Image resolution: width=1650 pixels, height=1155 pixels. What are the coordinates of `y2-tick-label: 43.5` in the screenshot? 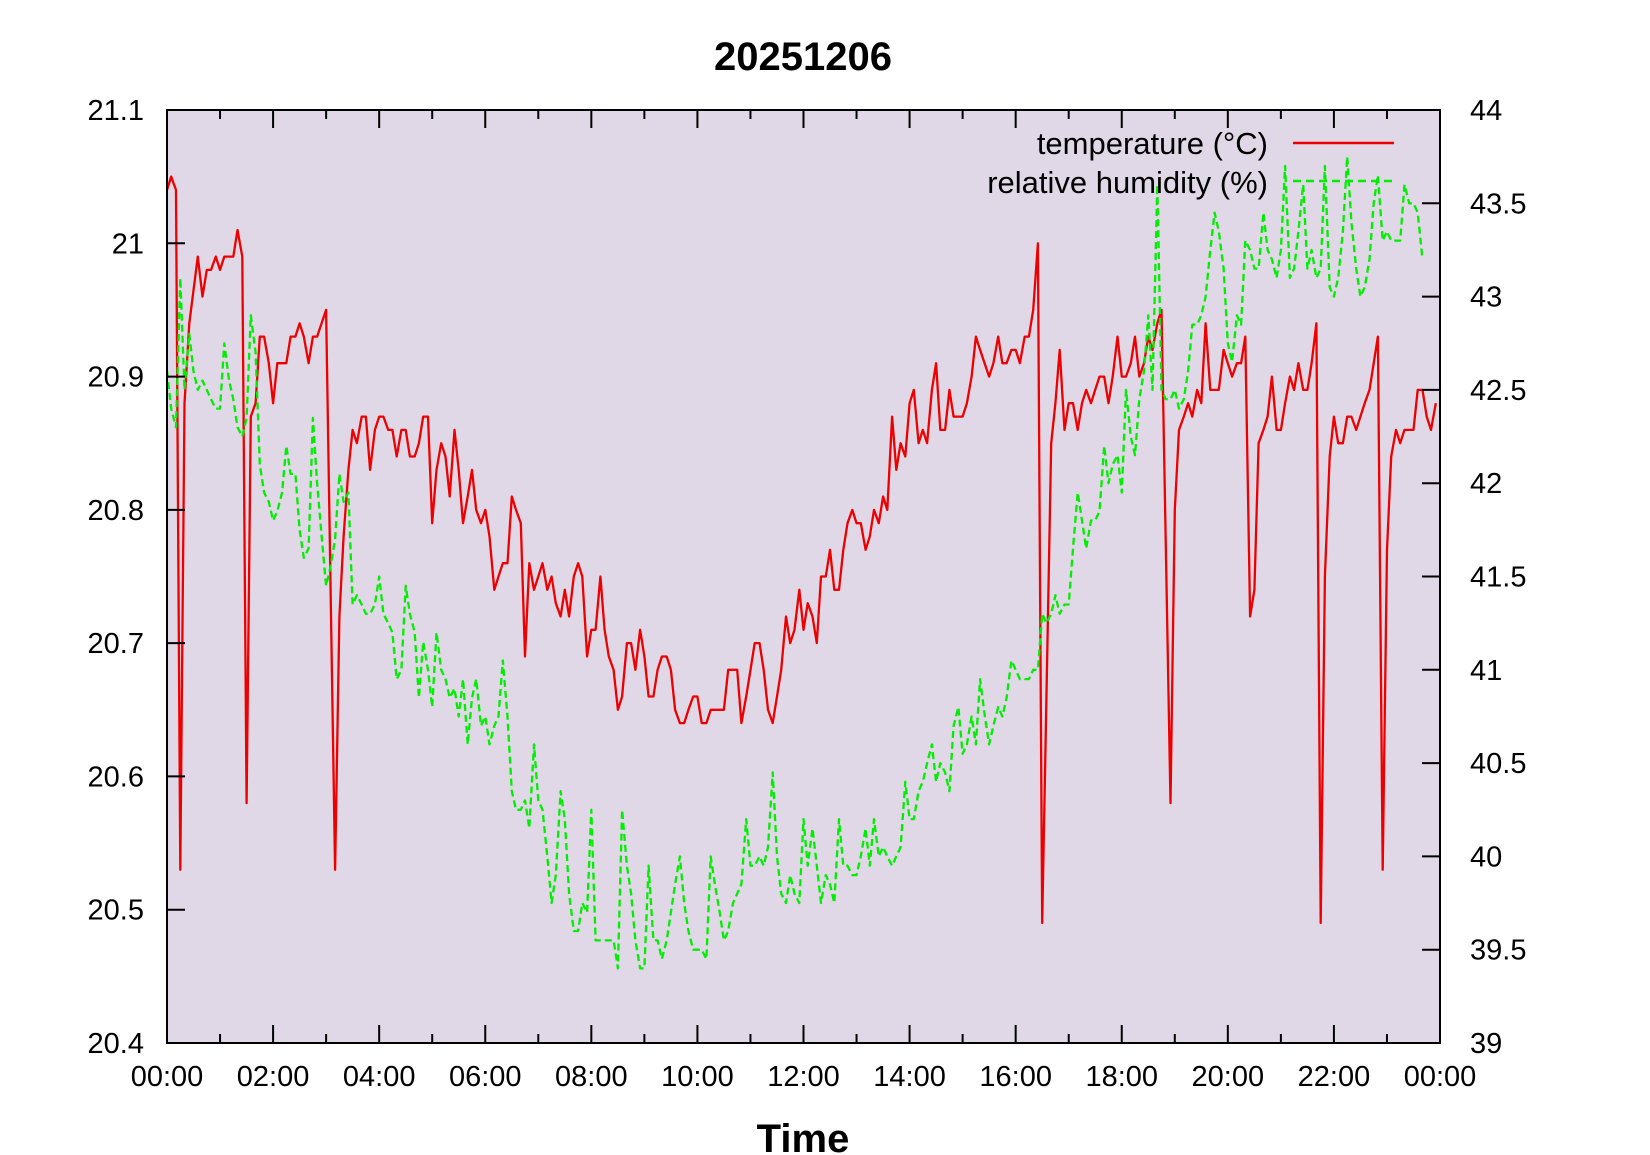 It's located at (1498, 204).